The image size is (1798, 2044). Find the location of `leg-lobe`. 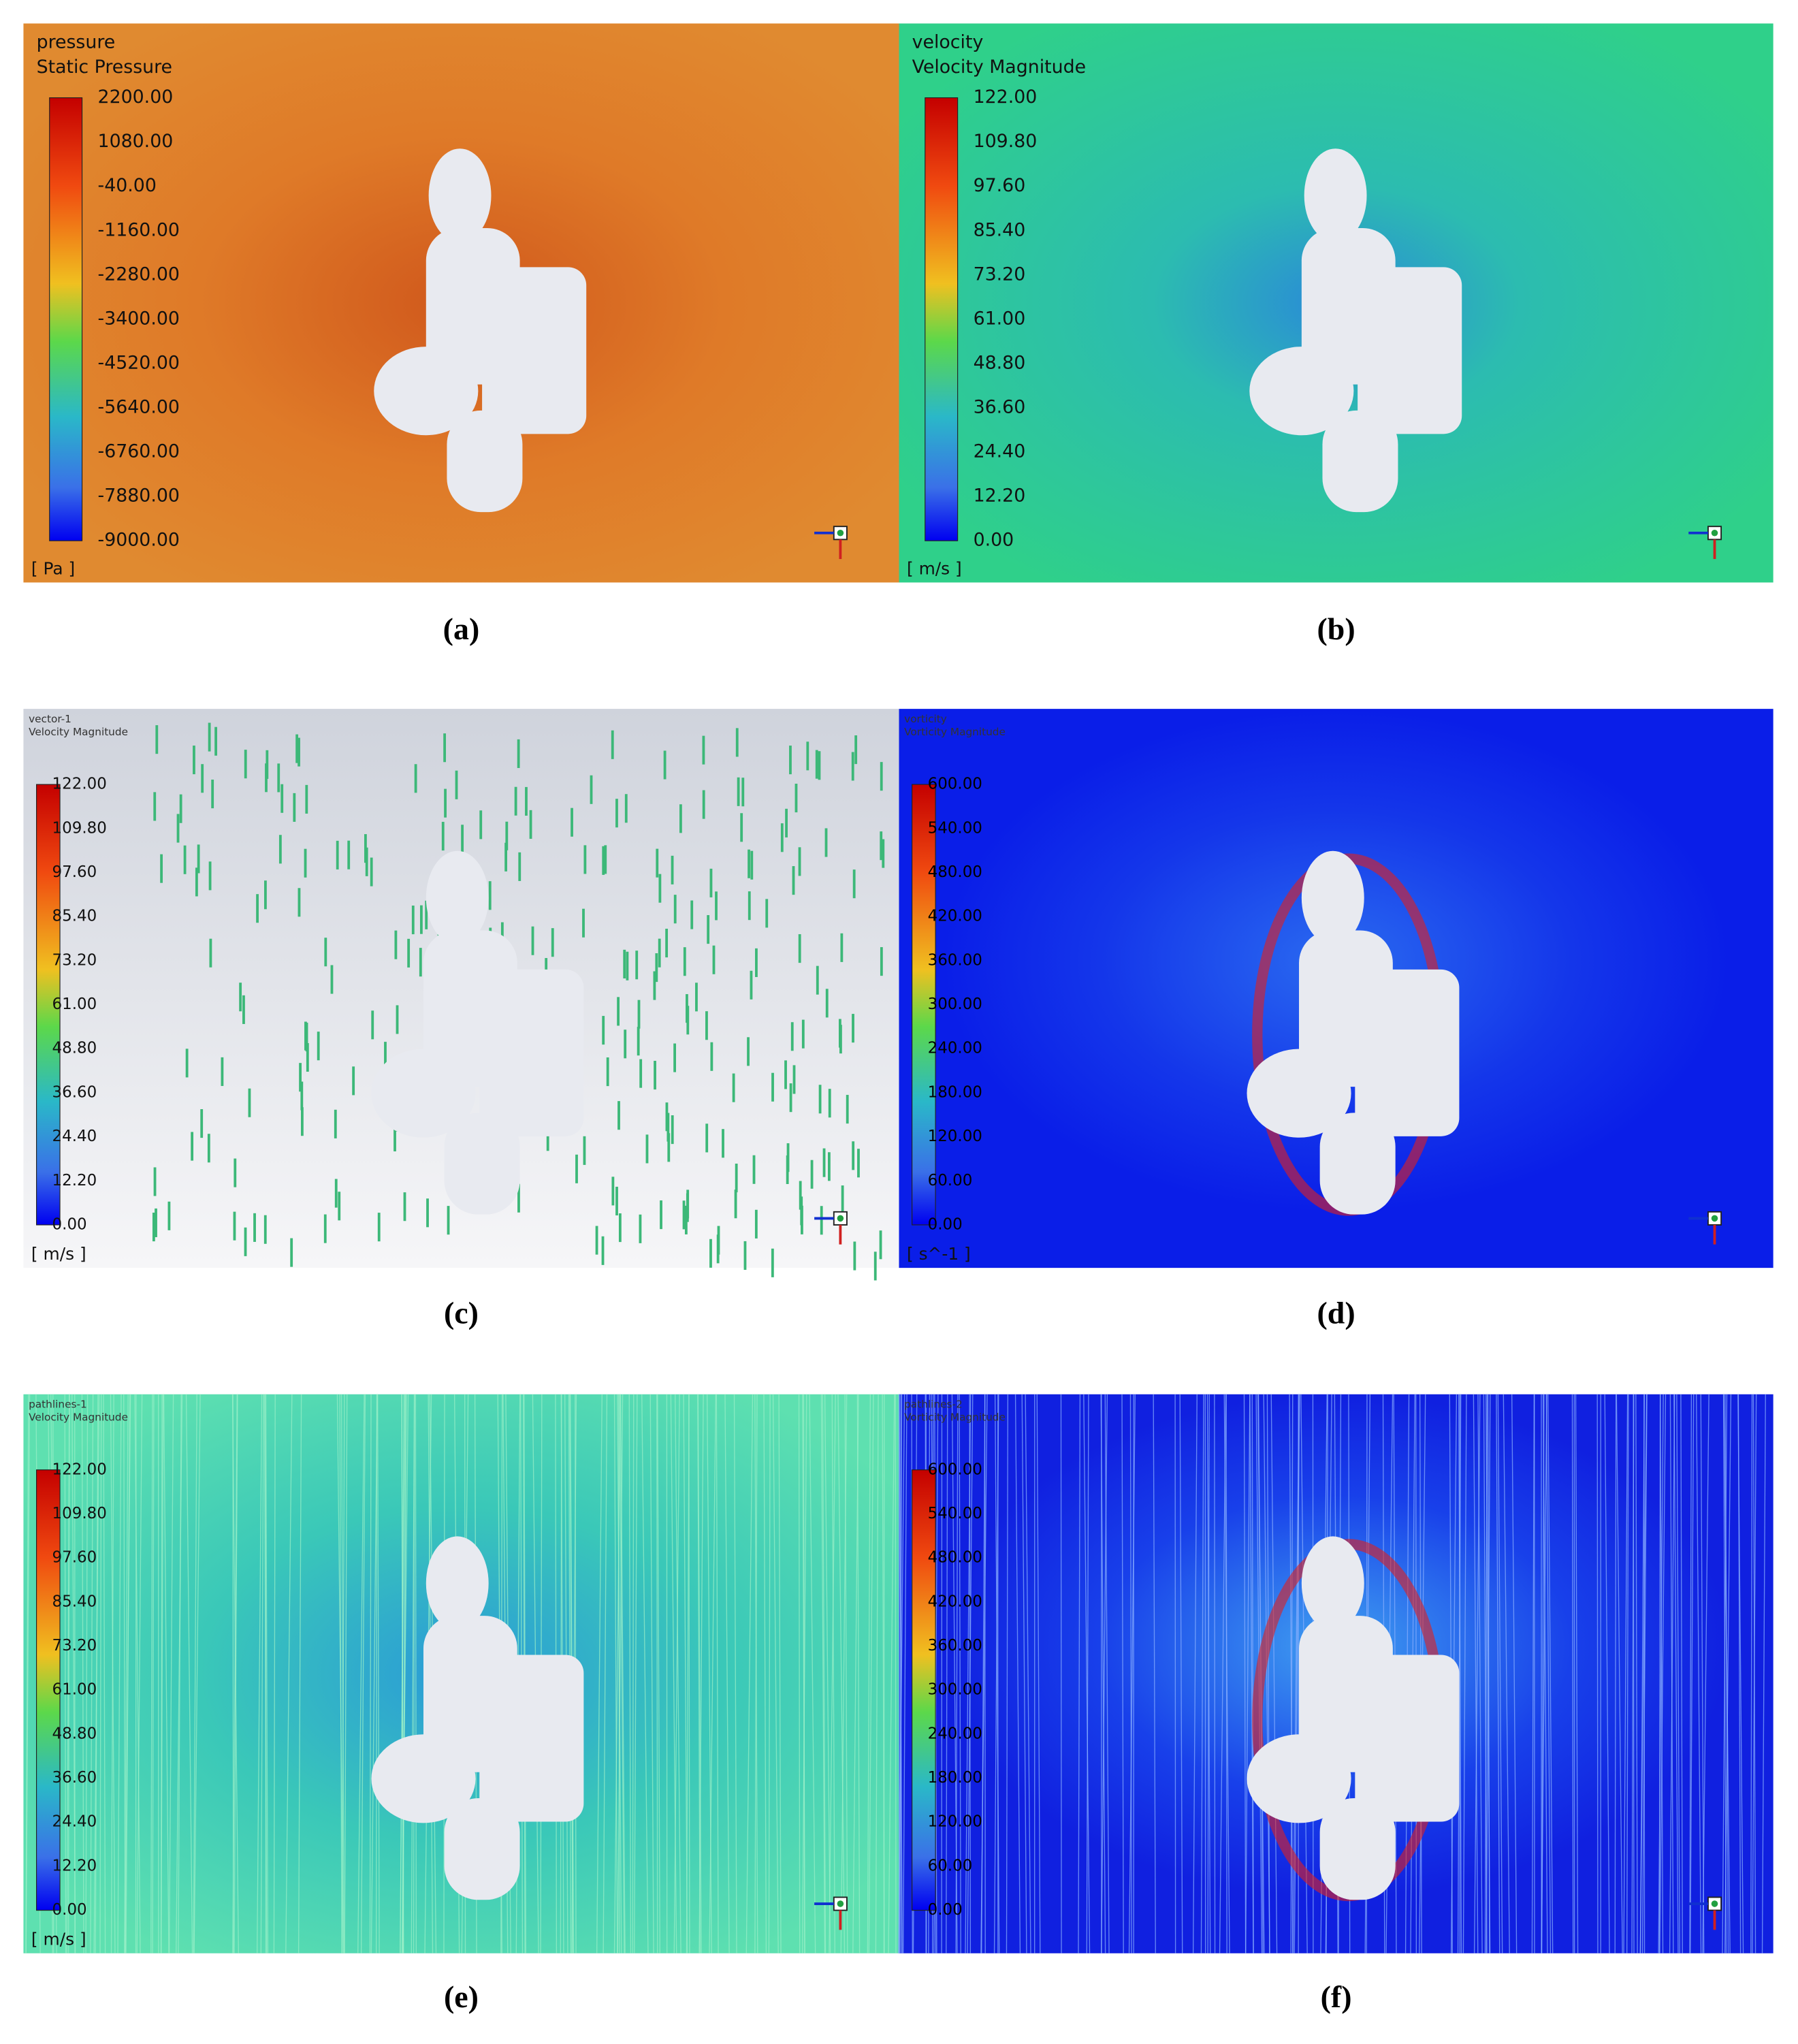

leg-lobe is located at coordinates (1357, 1164).